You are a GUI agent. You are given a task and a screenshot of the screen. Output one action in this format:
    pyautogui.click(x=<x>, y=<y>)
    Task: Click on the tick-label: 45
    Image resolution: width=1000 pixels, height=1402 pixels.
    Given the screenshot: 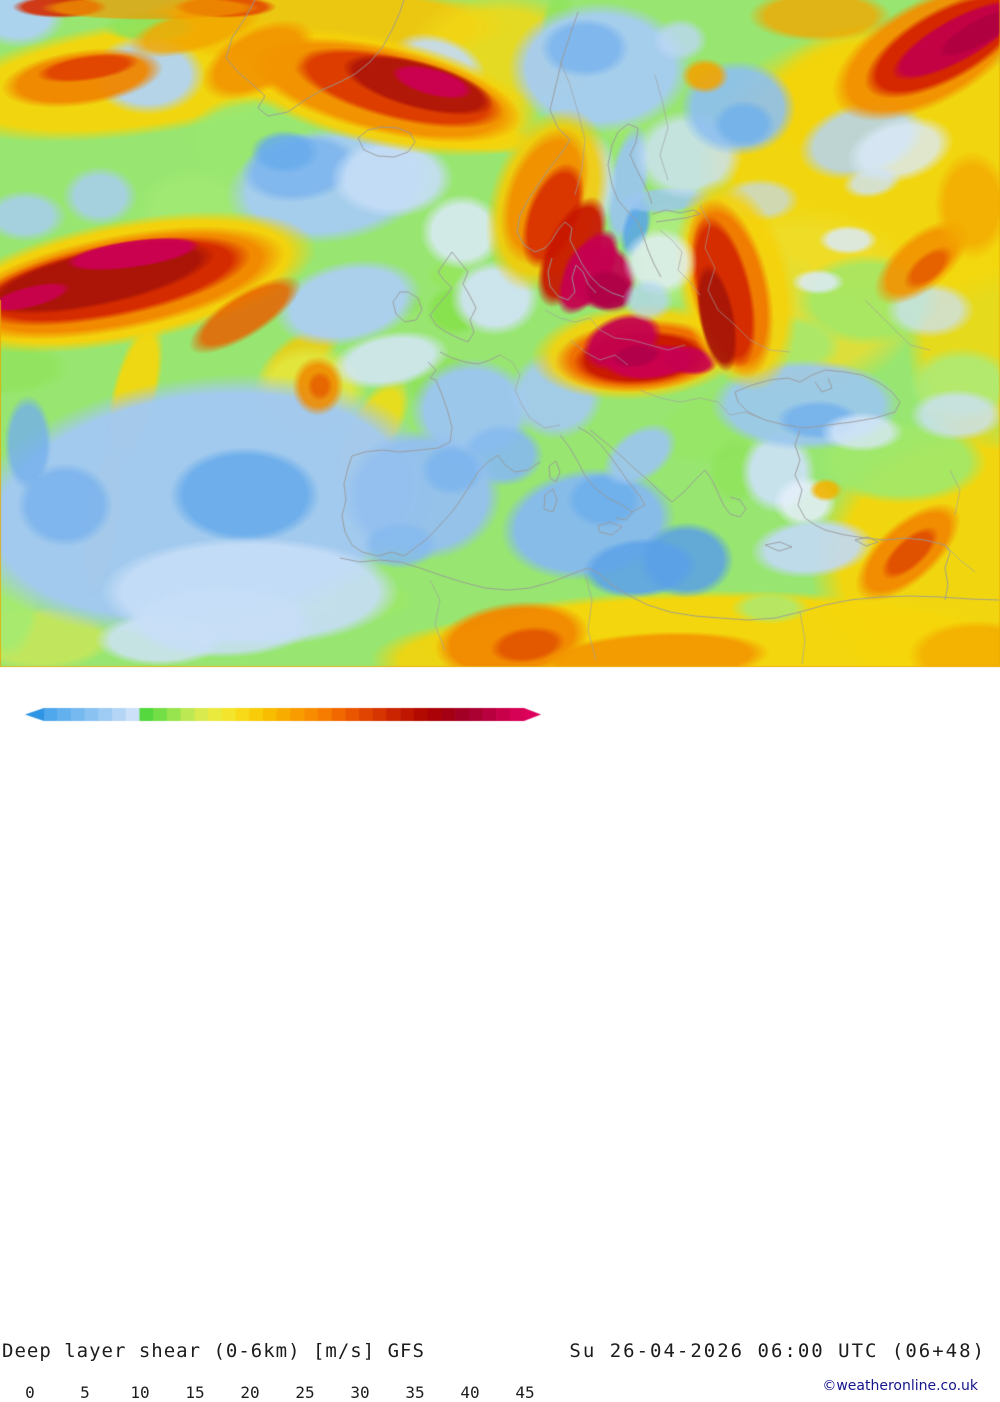 What is the action you would take?
    pyautogui.click(x=525, y=1392)
    